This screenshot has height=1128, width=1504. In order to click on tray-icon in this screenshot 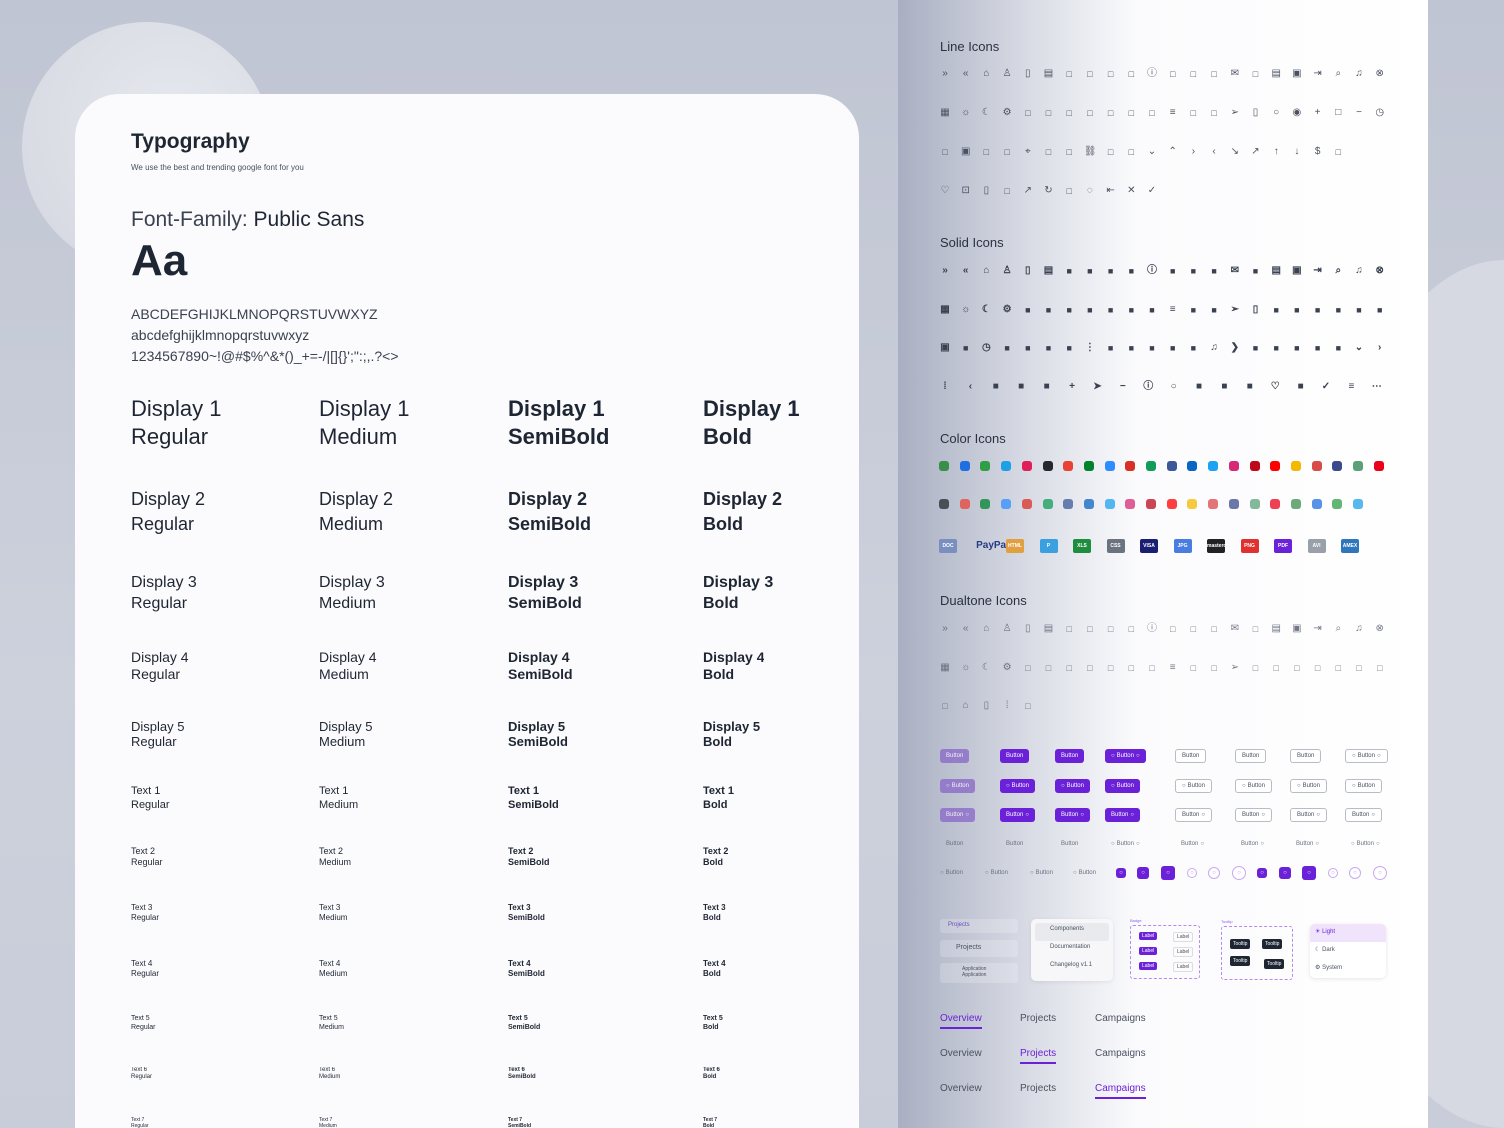, I will do `click(1295, 466)`.